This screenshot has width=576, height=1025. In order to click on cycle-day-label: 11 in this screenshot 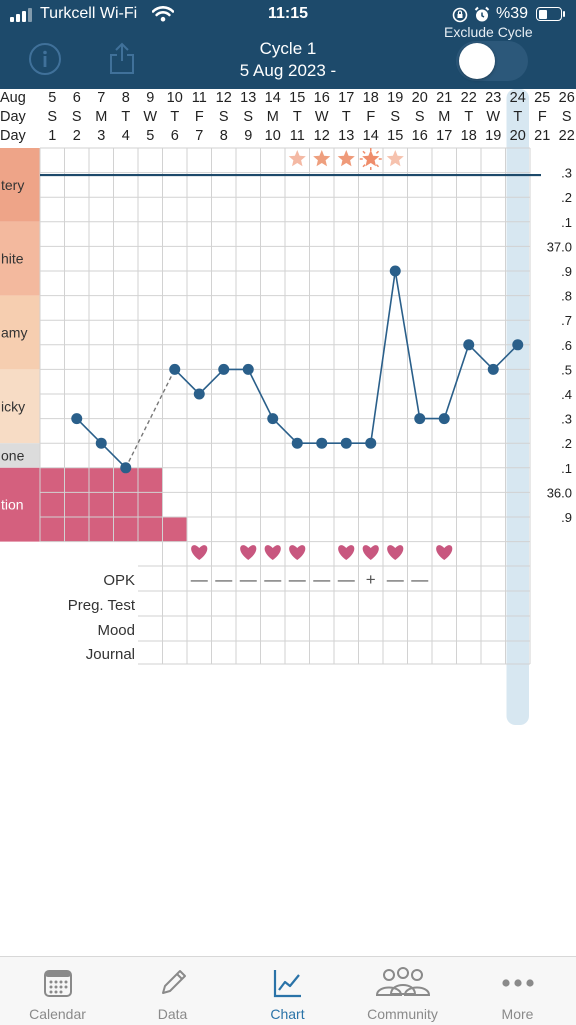, I will do `click(297, 136)`.